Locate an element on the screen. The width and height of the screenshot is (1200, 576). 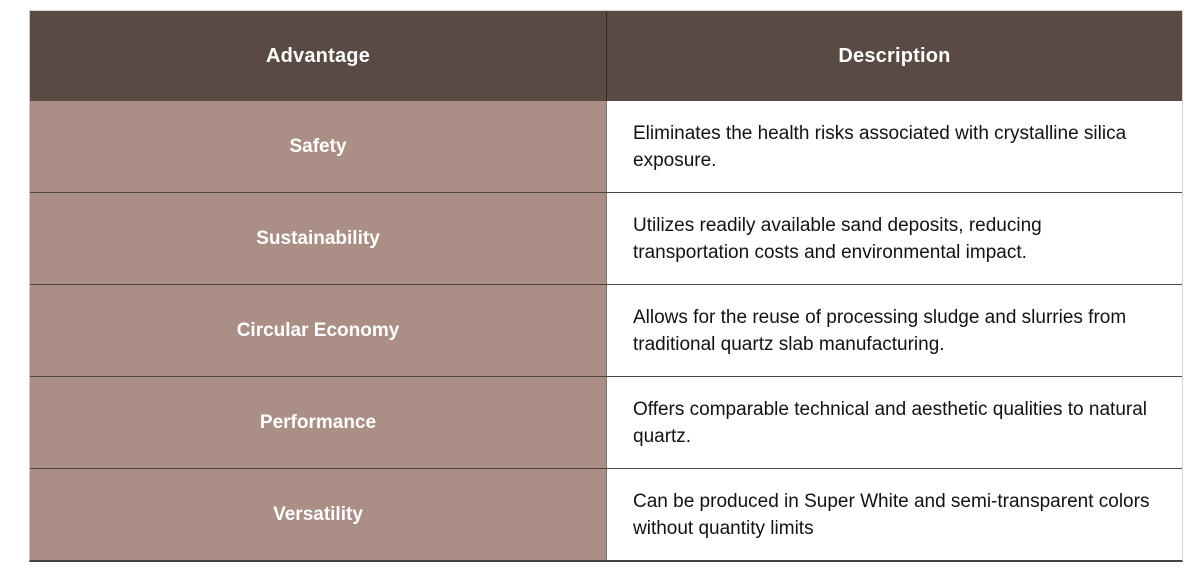
advantage-label: Performance is located at coordinates (318, 422).